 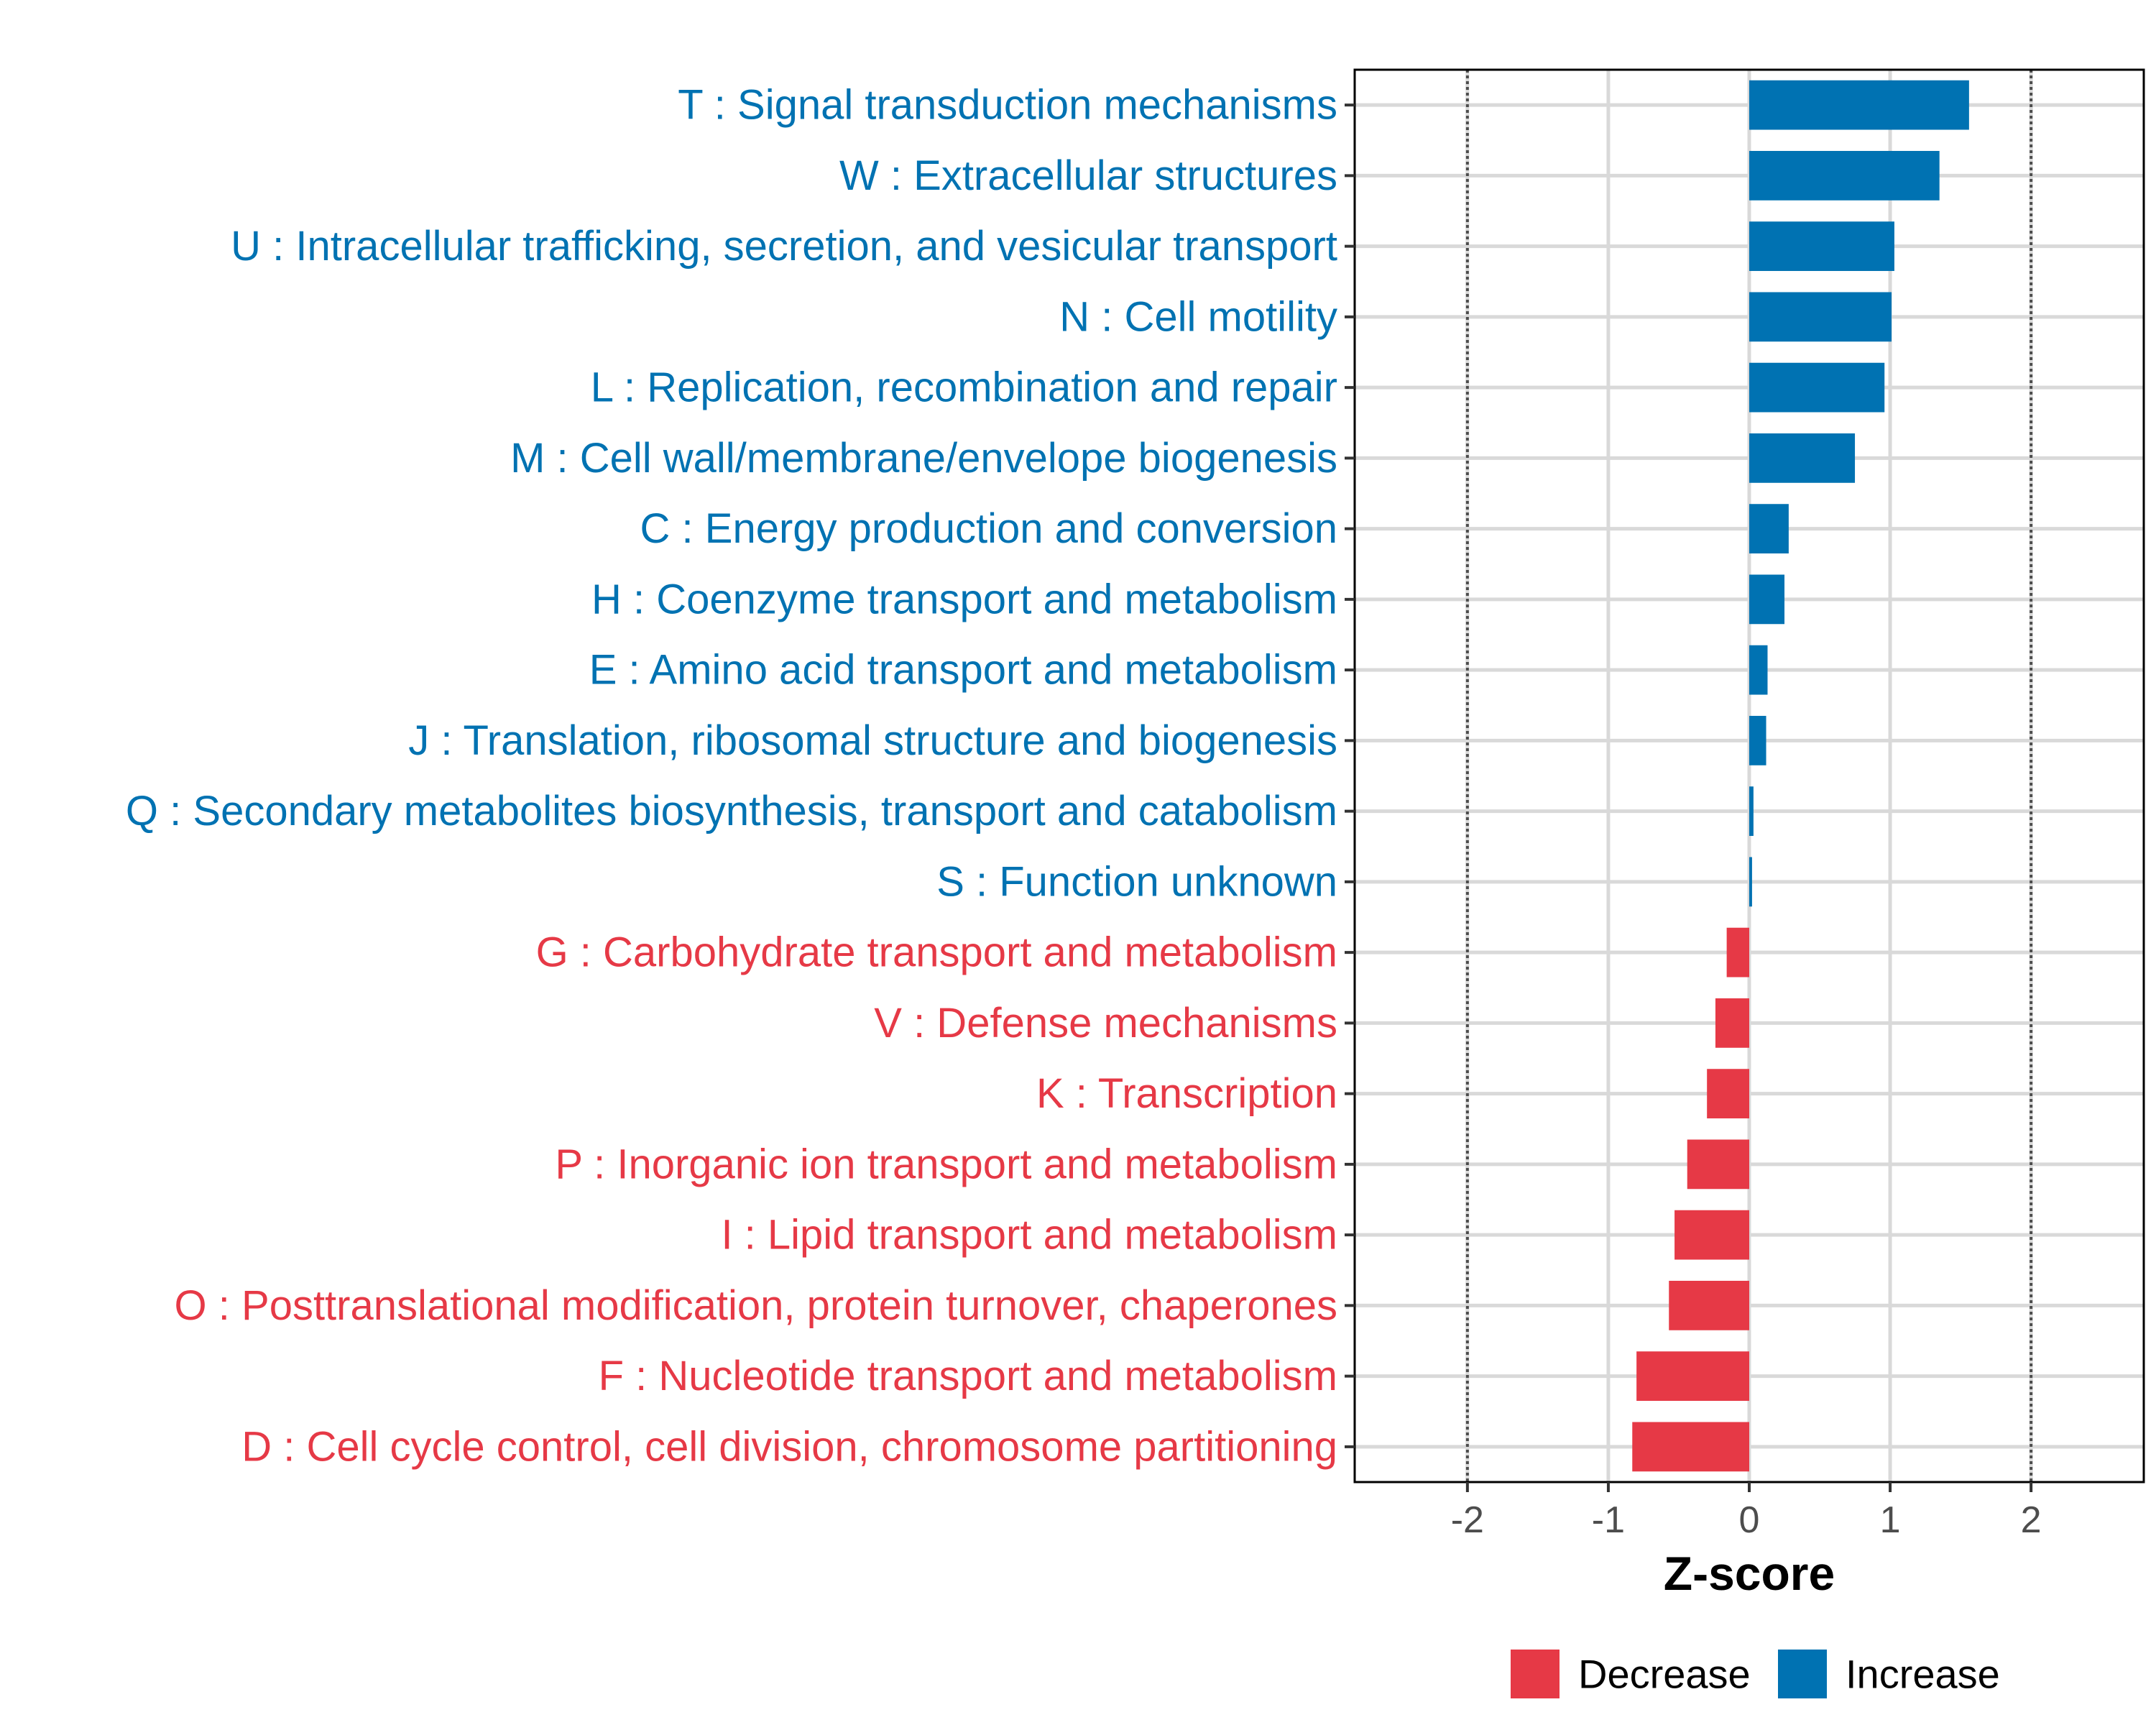 What do you see at coordinates (1800, 776) in the screenshot?
I see `bar-layer` at bounding box center [1800, 776].